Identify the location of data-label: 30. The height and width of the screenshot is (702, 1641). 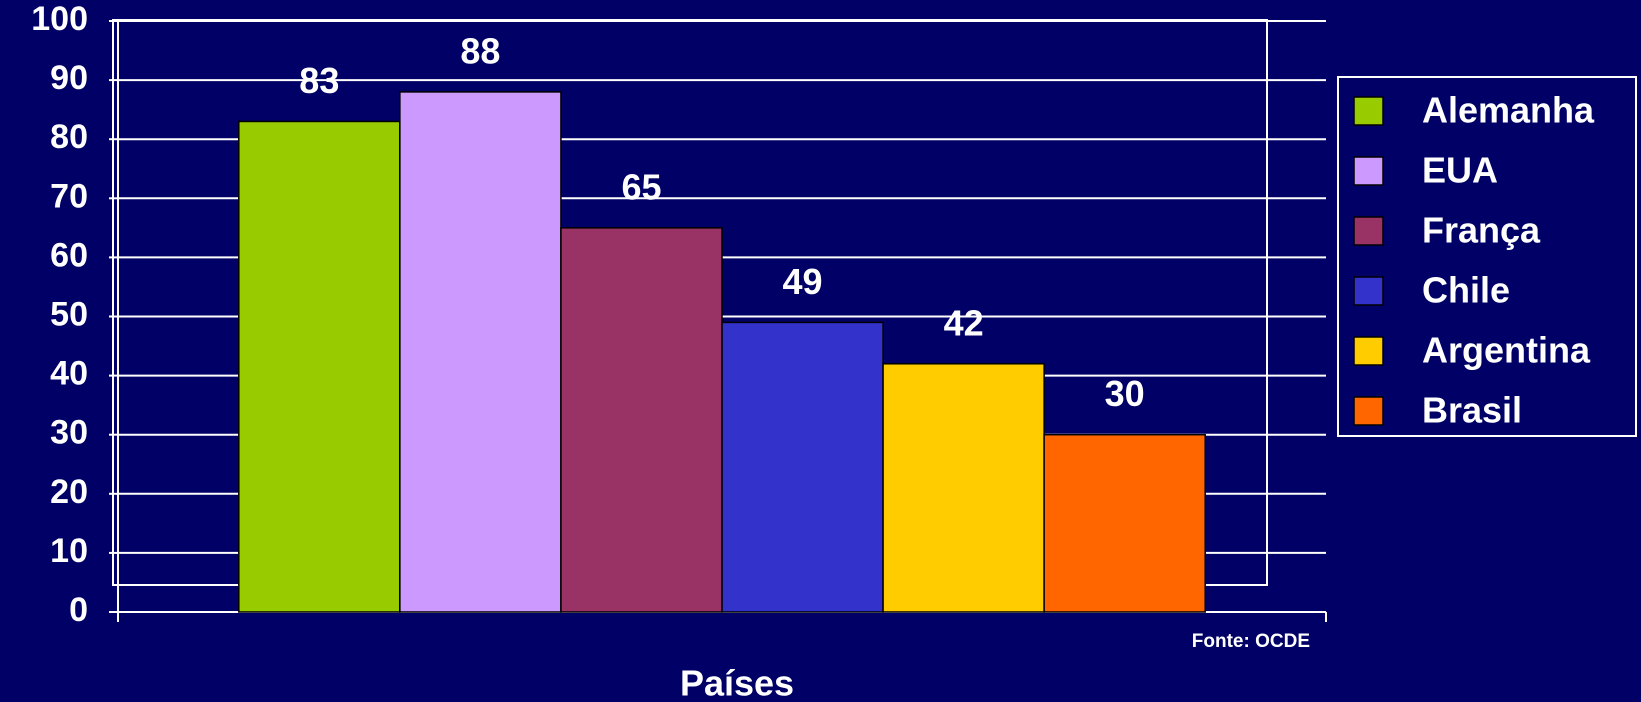
(1125, 393).